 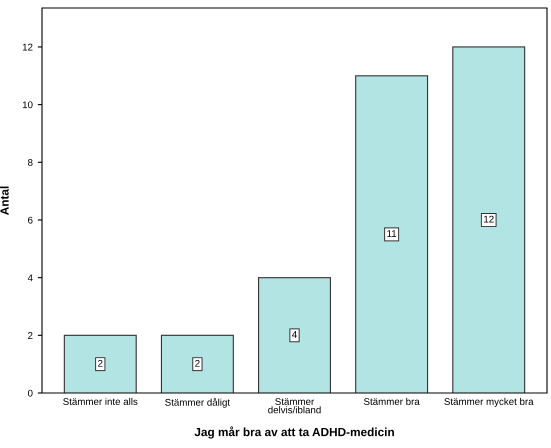 What do you see at coordinates (27, 104) in the screenshot?
I see `y-tick-label: 10` at bounding box center [27, 104].